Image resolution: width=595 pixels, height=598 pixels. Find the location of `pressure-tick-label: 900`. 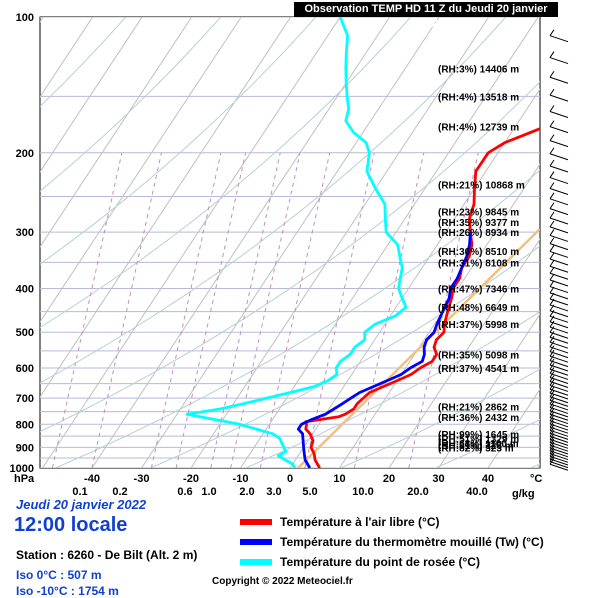

pressure-tick-label: 900 is located at coordinates (25, 448).